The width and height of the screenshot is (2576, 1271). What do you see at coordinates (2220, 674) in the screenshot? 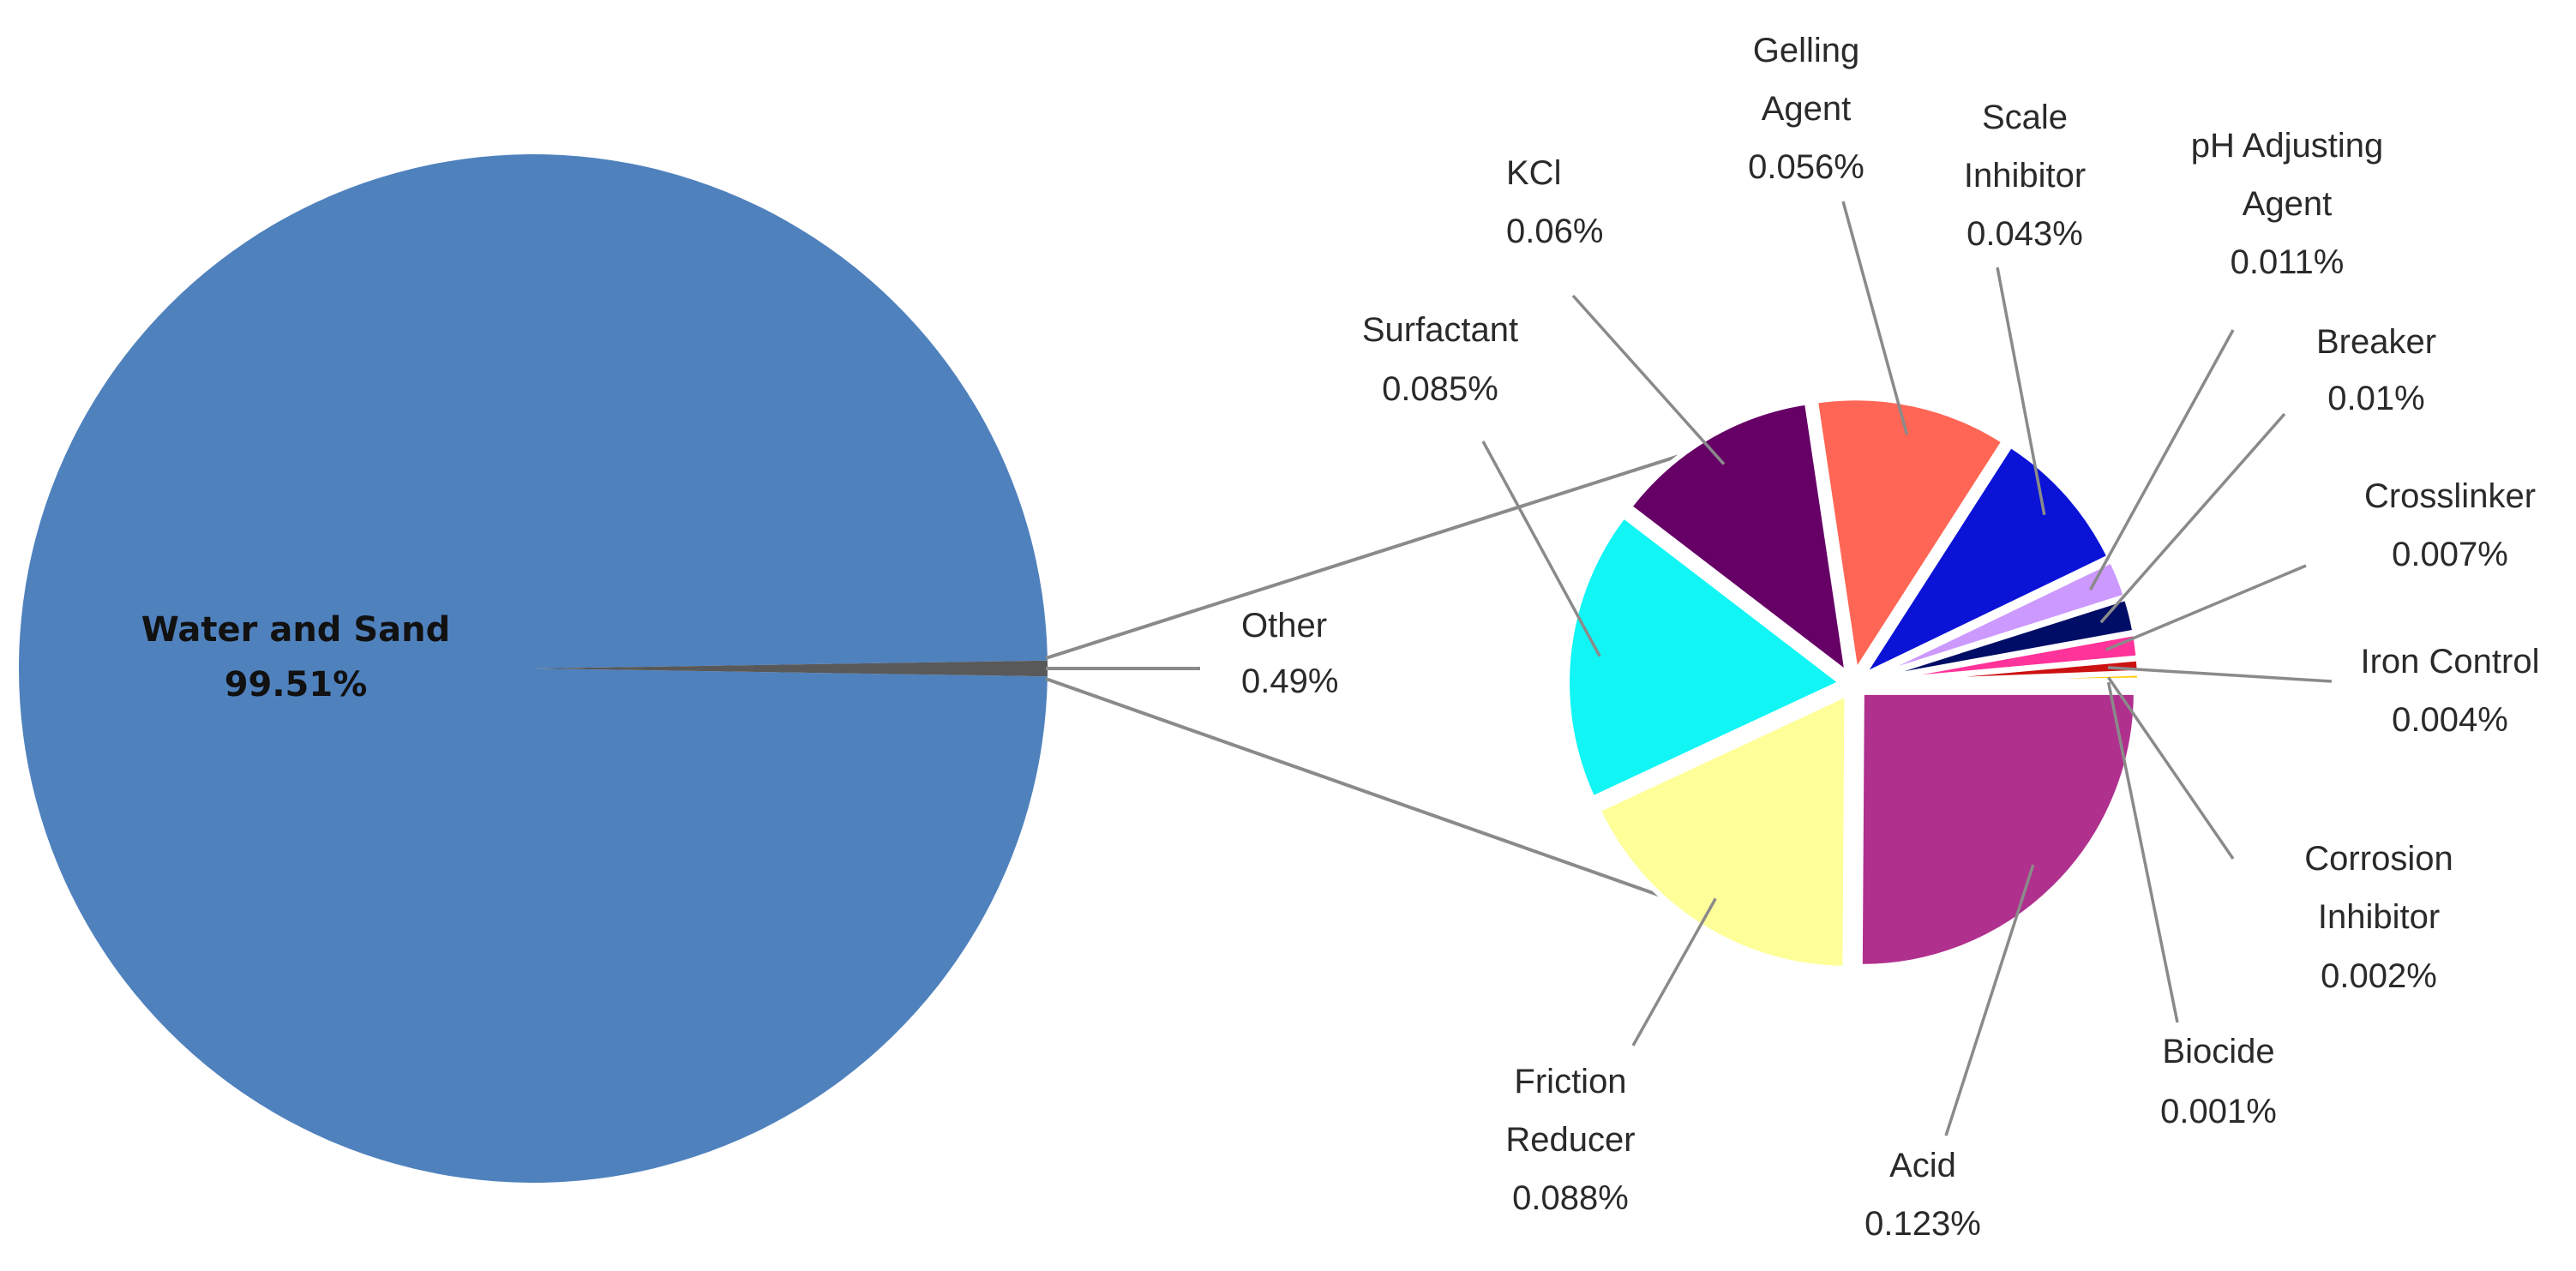
I see `leader-iron-control` at bounding box center [2220, 674].